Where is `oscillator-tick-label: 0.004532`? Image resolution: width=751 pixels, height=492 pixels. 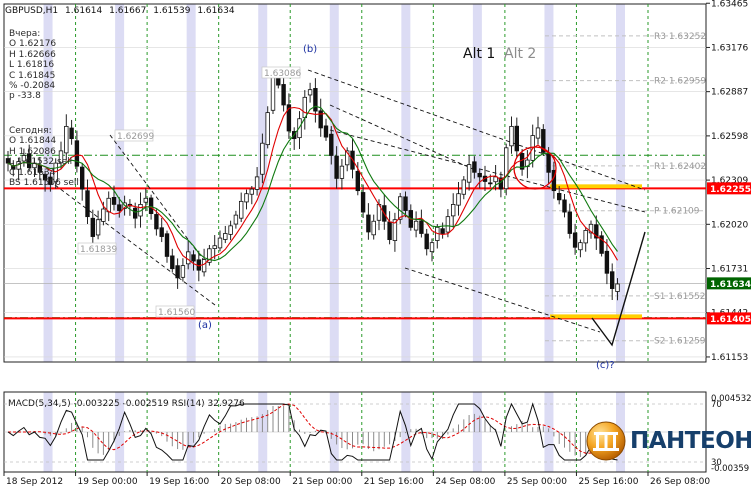 oscillator-tick-label: 0.004532 is located at coordinates (731, 399).